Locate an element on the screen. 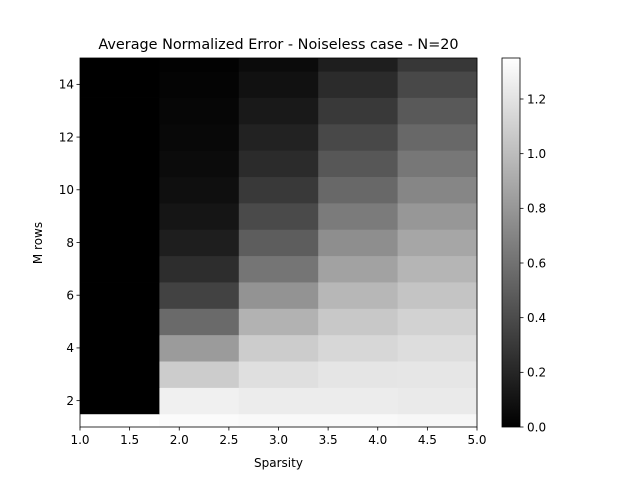  colorbar-tick-label: 0.4 is located at coordinates (536, 318).